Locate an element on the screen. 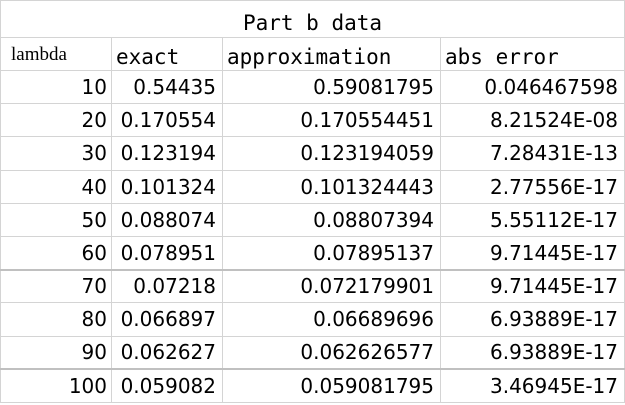  cell-abs-error: 2.77556E-17 is located at coordinates (532, 186).